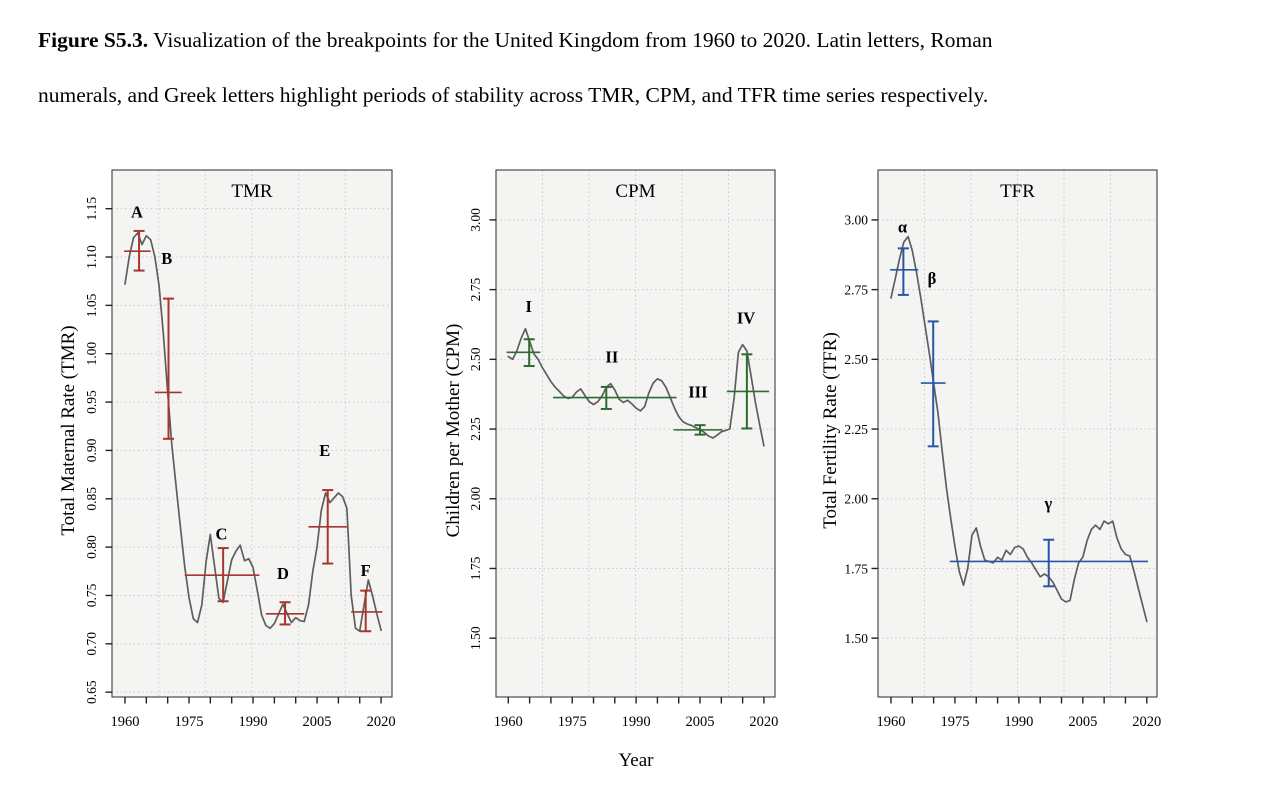  Describe the element at coordinates (168, 344) in the screenshot. I see `tmr-breakpoint-B: B` at that location.